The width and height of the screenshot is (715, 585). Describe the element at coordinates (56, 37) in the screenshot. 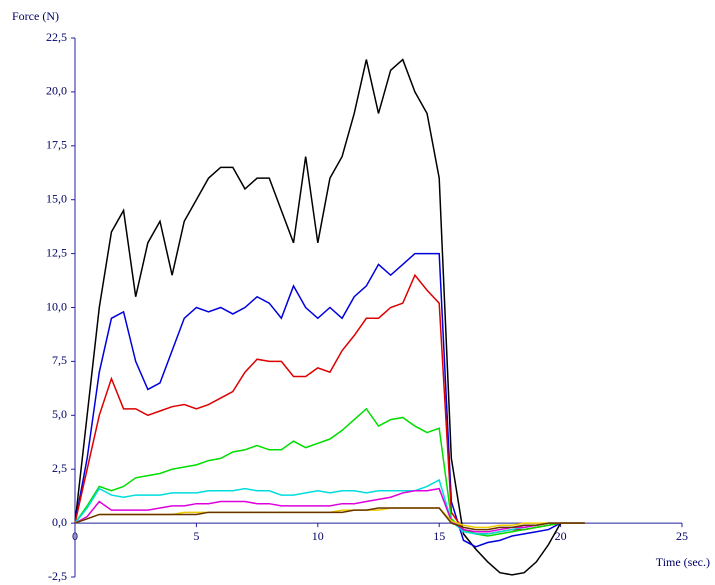

I see `y-tick-label: 22,5` at that location.